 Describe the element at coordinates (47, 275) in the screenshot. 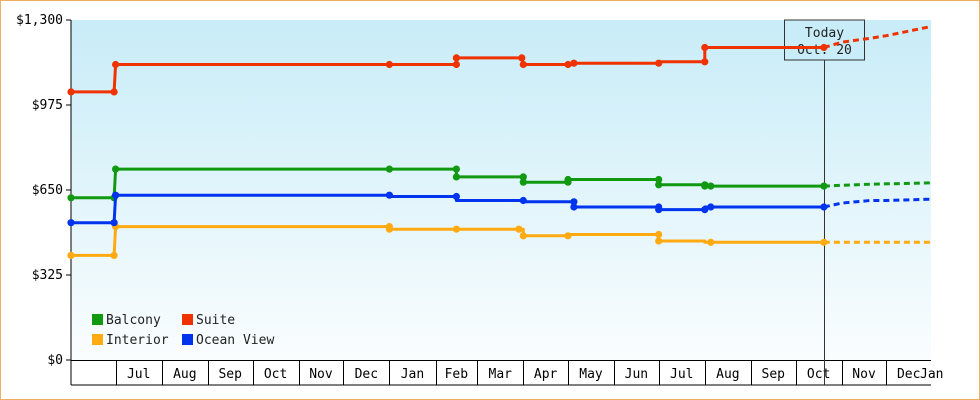

I see `y-tick-label: $325` at that location.